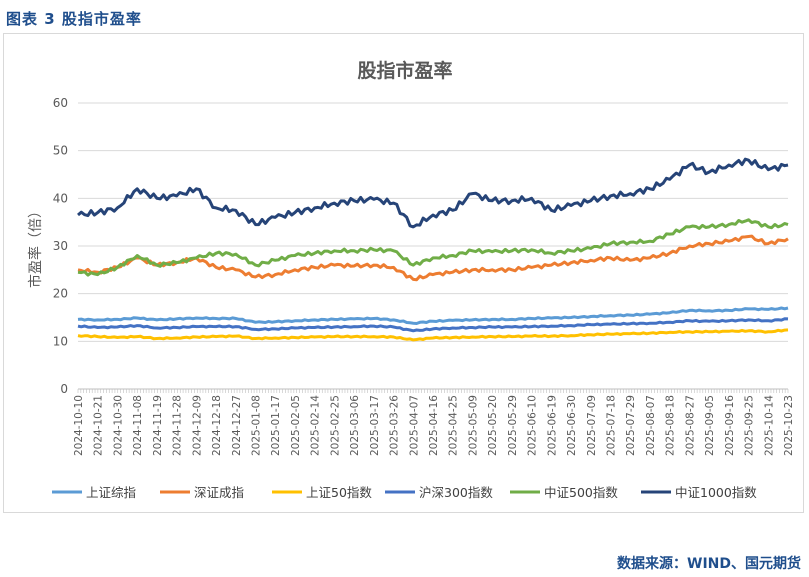 This screenshot has height=577, width=809. I want to click on x-tick-label: 2024-12-18, so click(217, 425).